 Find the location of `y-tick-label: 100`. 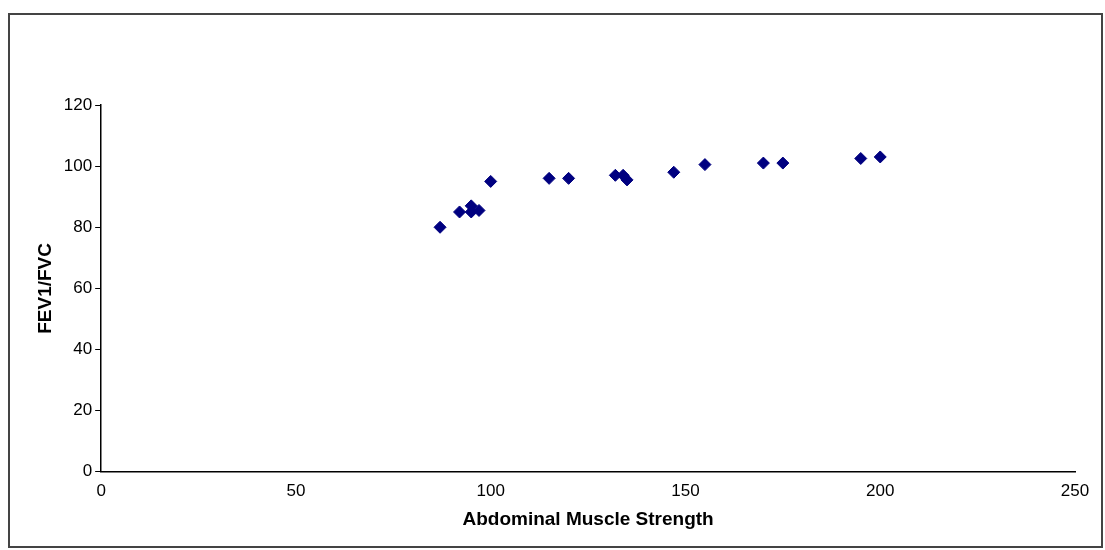

y-tick-label: 100 is located at coordinates (78, 165).